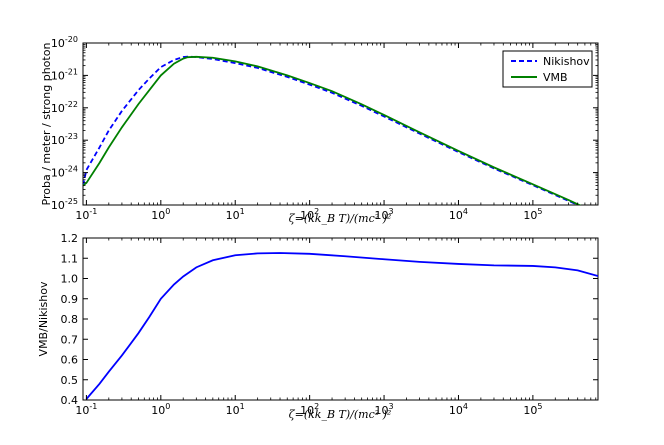  I want to click on bottom-y-tick-label: 1.1, so click(70, 258).